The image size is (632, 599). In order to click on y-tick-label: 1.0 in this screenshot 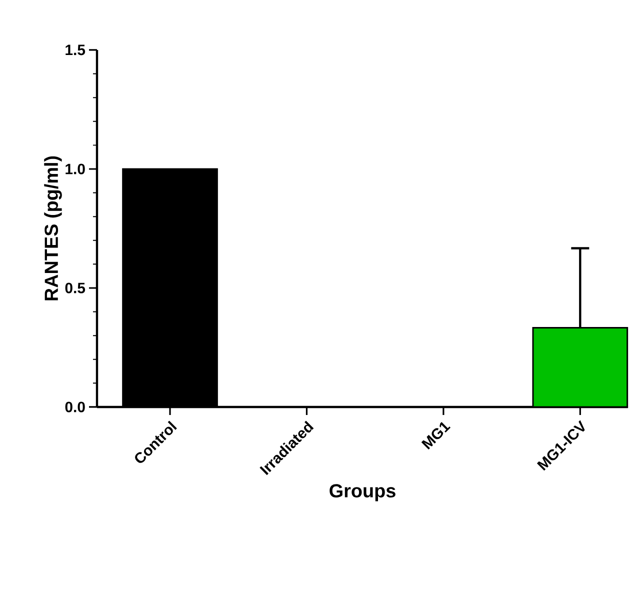, I will do `click(75, 169)`.